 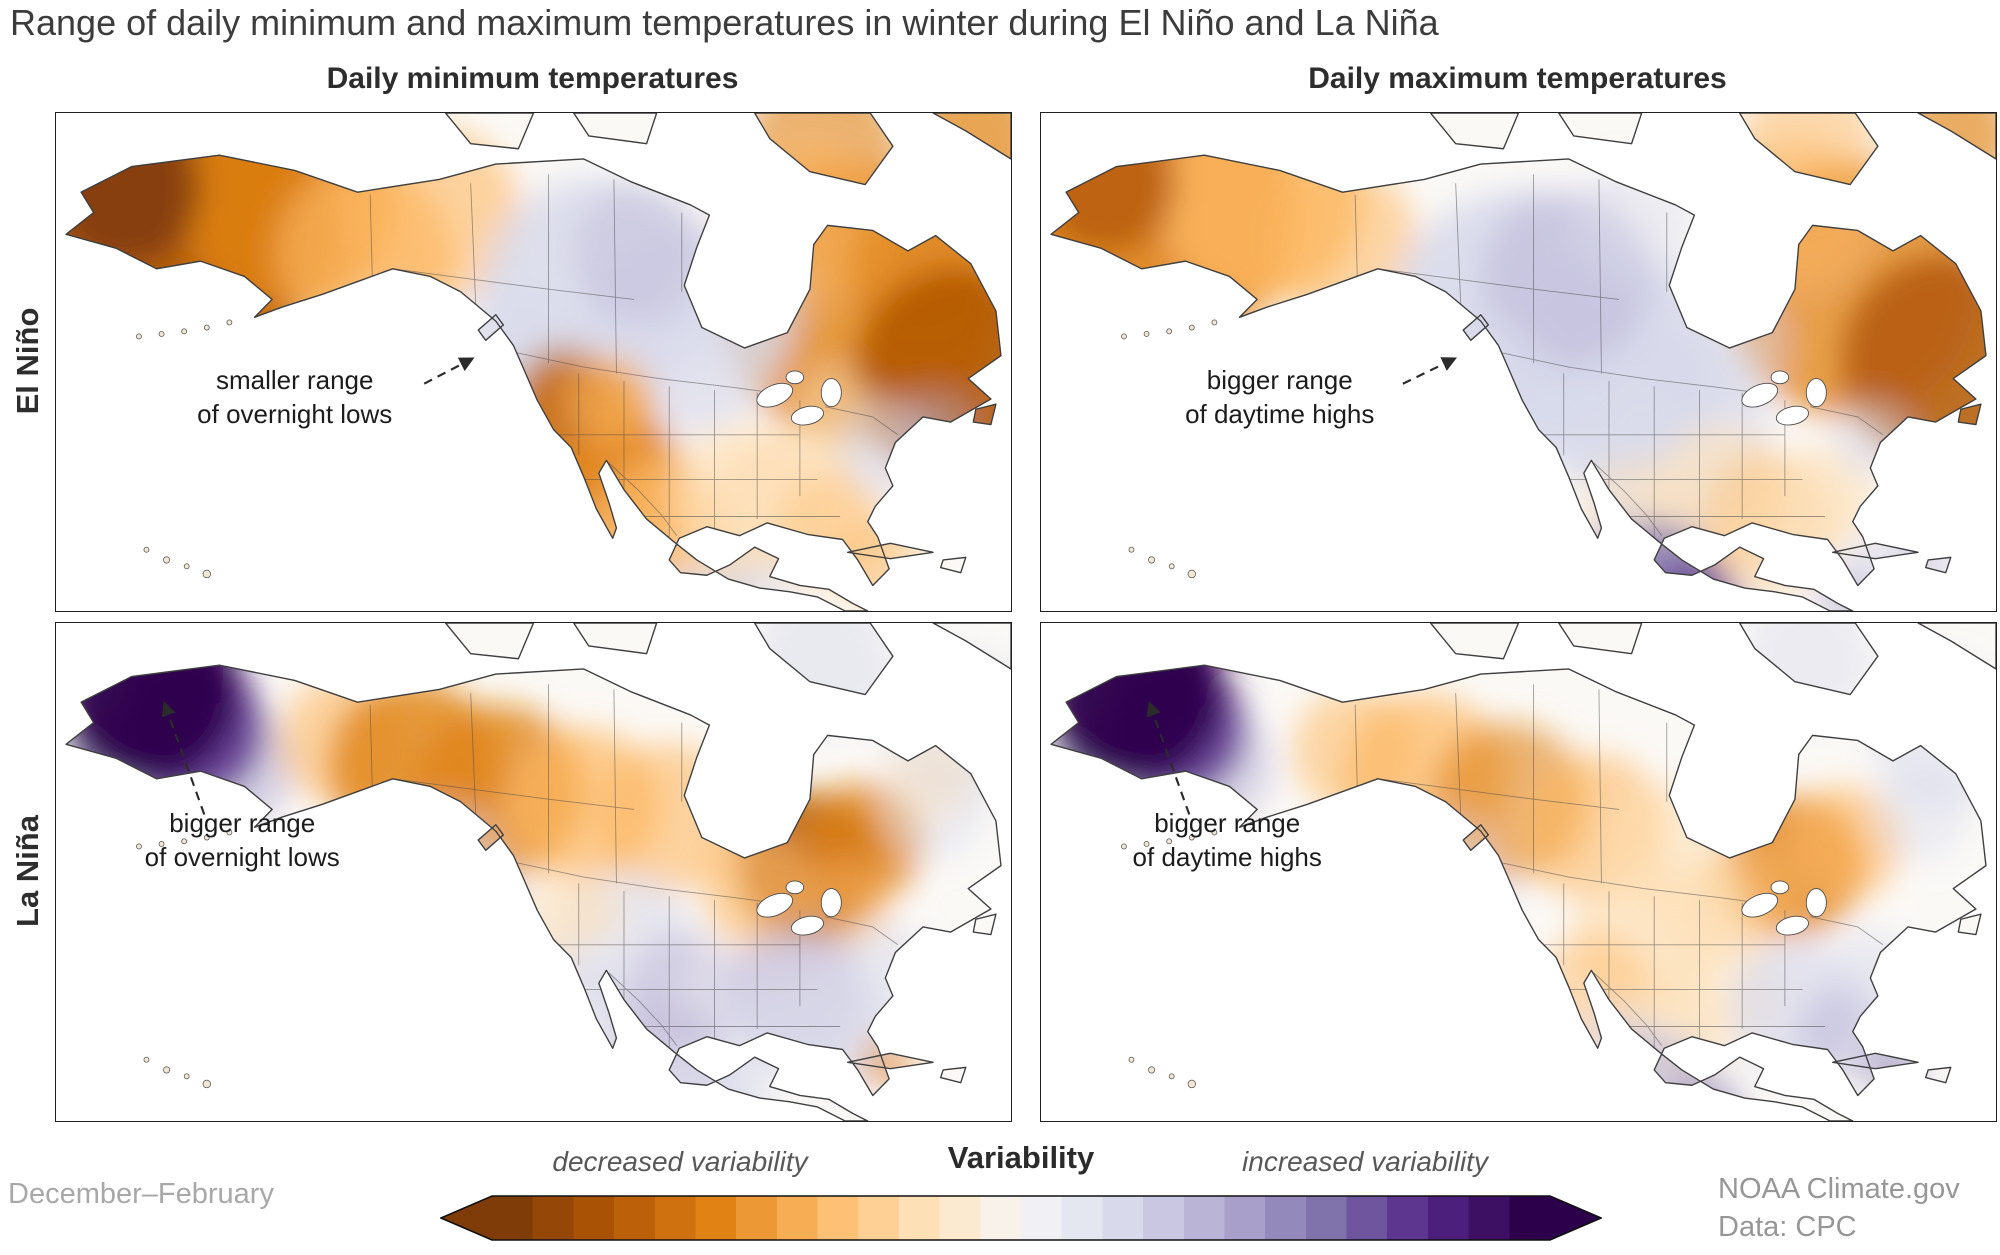 What do you see at coordinates (1517, 78) in the screenshot?
I see `column-header-daily-max: Daily maximum temperatures` at bounding box center [1517, 78].